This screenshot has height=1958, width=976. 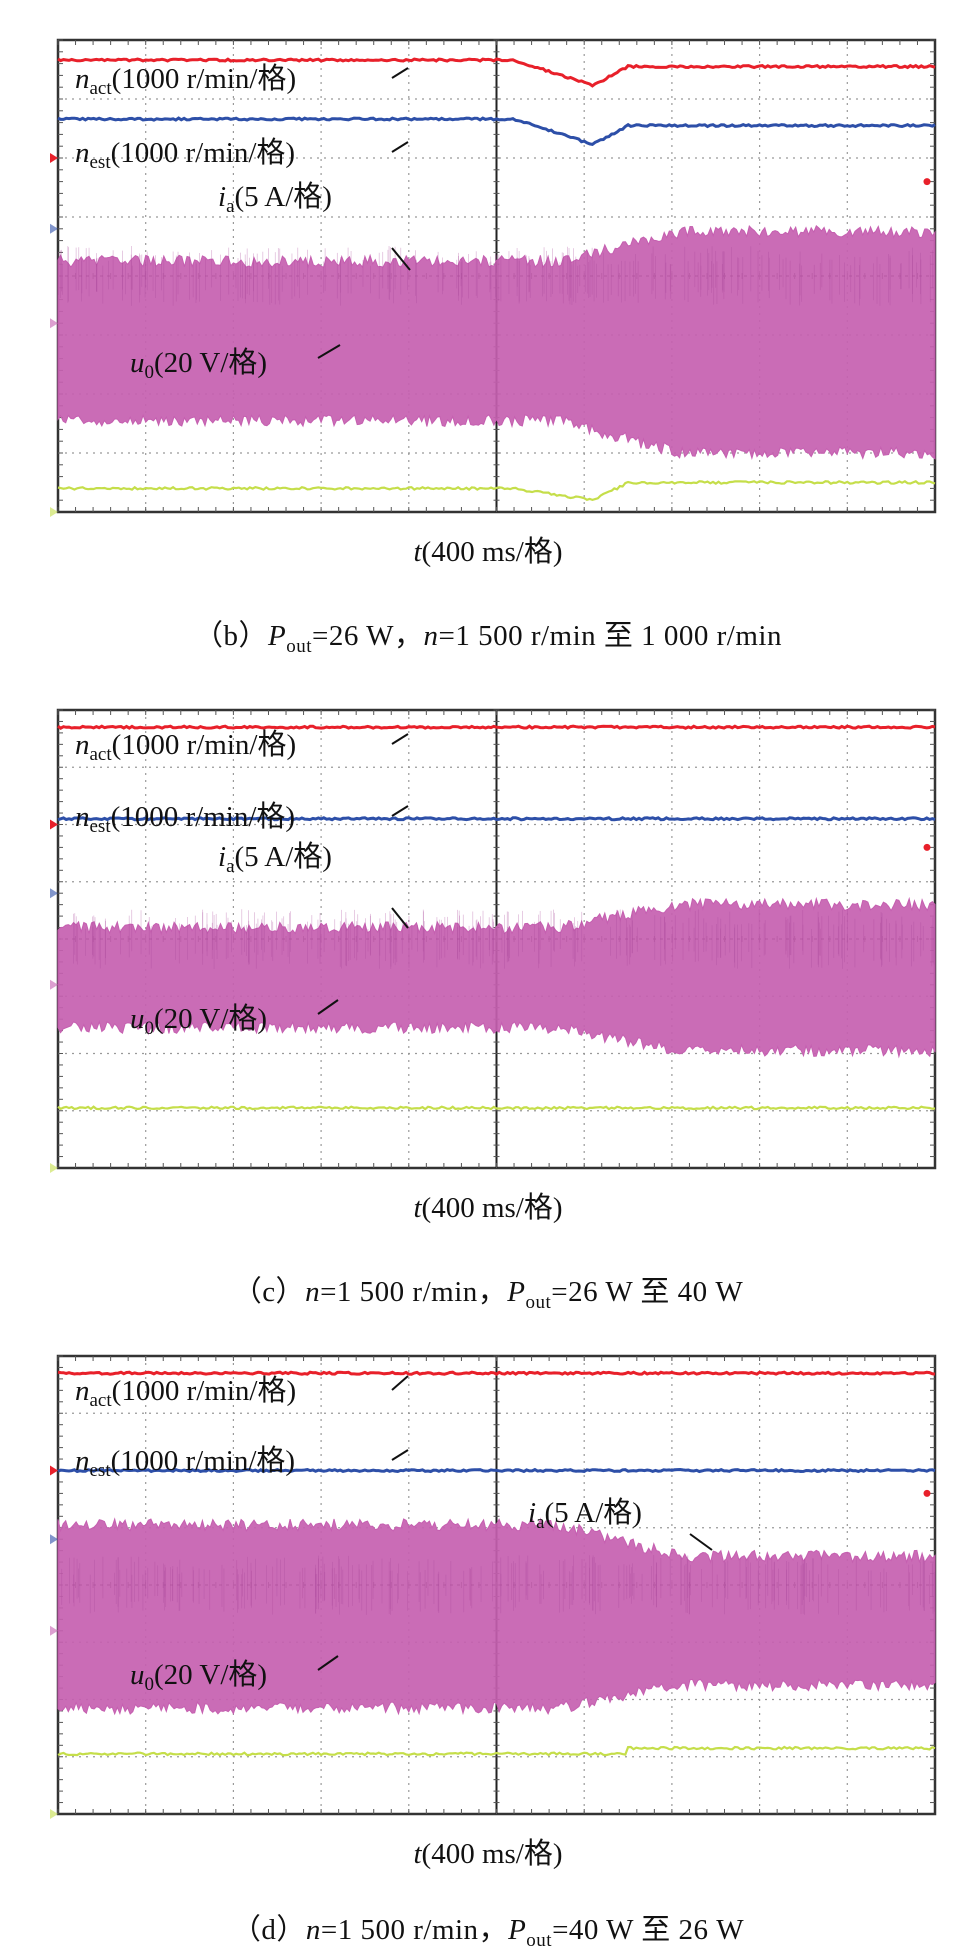 What do you see at coordinates (488, 552) in the screenshot?
I see `x-axis-label-b: t(400 ms/格)` at bounding box center [488, 552].